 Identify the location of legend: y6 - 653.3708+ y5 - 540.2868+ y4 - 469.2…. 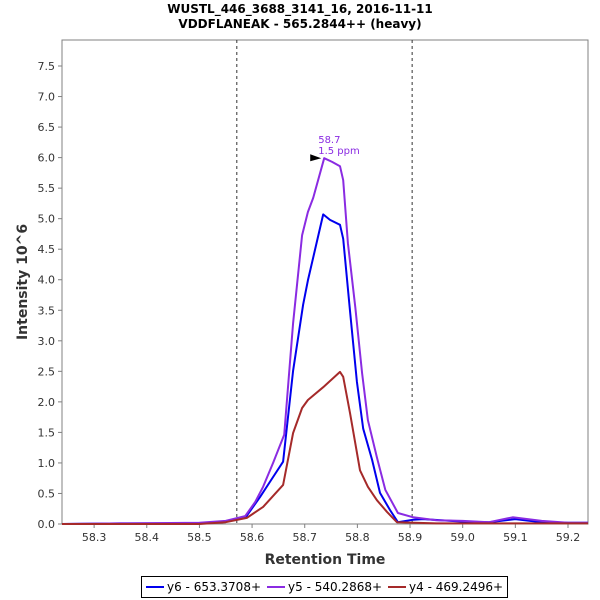
(325, 587).